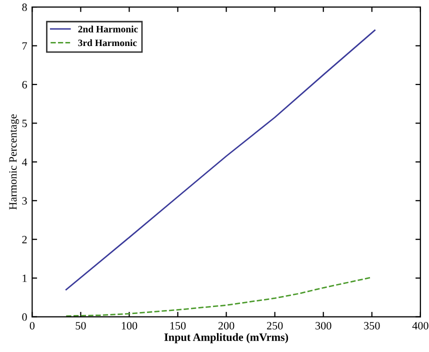 The image size is (429, 352). I want to click on y-tick-label: 3, so click(24, 201).